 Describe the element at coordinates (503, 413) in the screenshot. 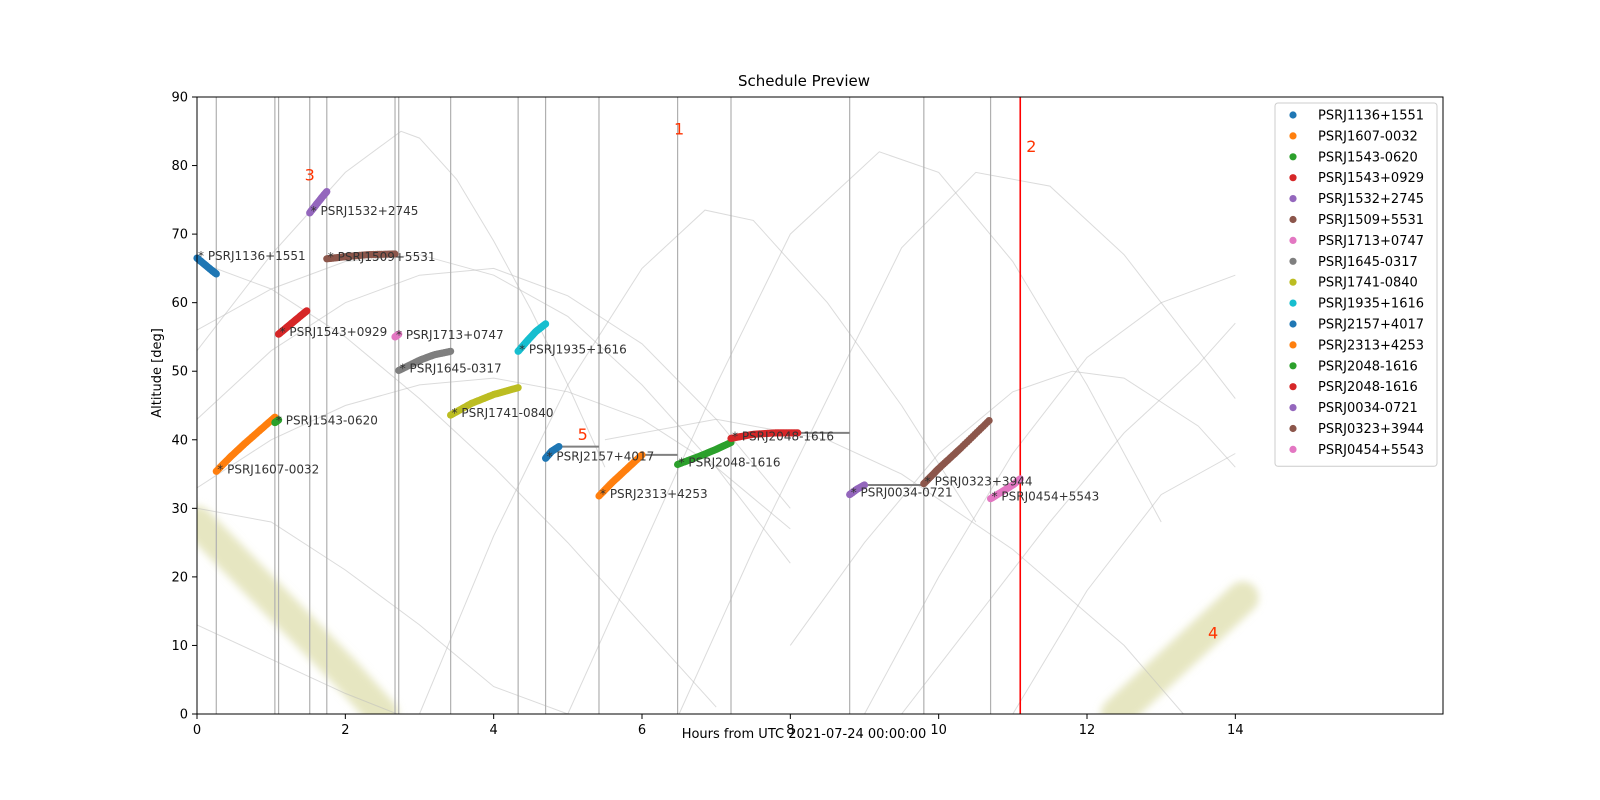

I see `source-label-8: * PSRJ1741-0840` at that location.